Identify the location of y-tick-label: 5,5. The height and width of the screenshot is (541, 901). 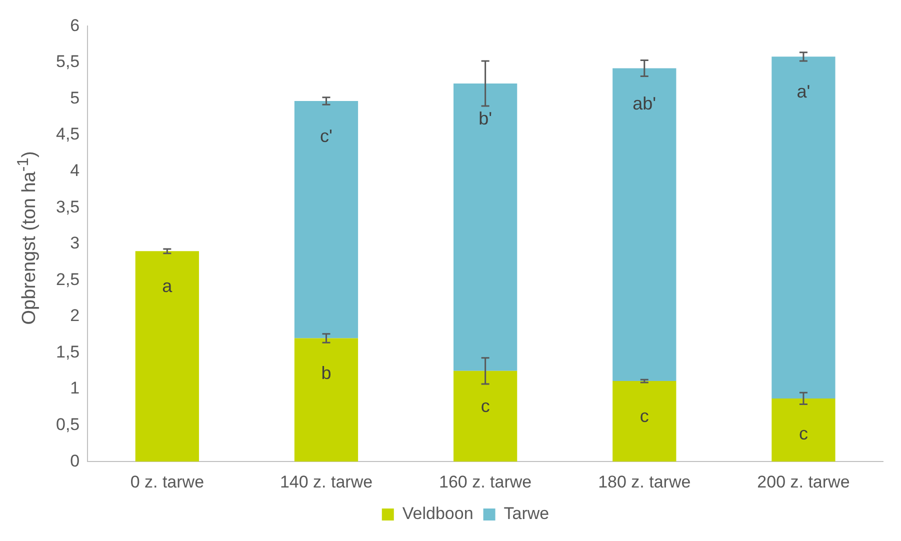
(68, 62).